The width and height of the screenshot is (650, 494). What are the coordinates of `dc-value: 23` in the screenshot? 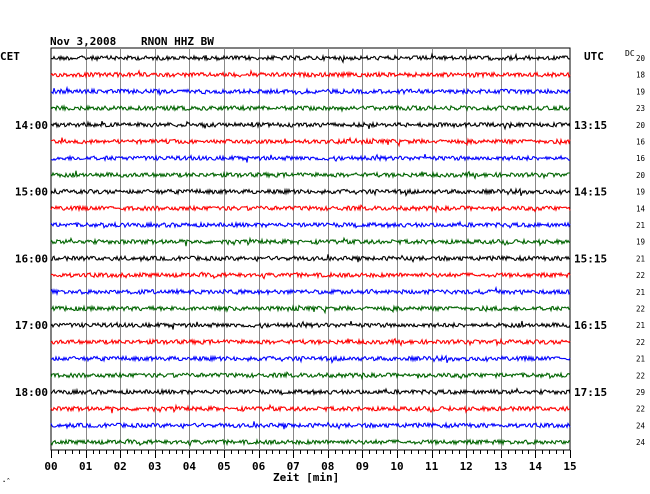 It's located at (640, 108).